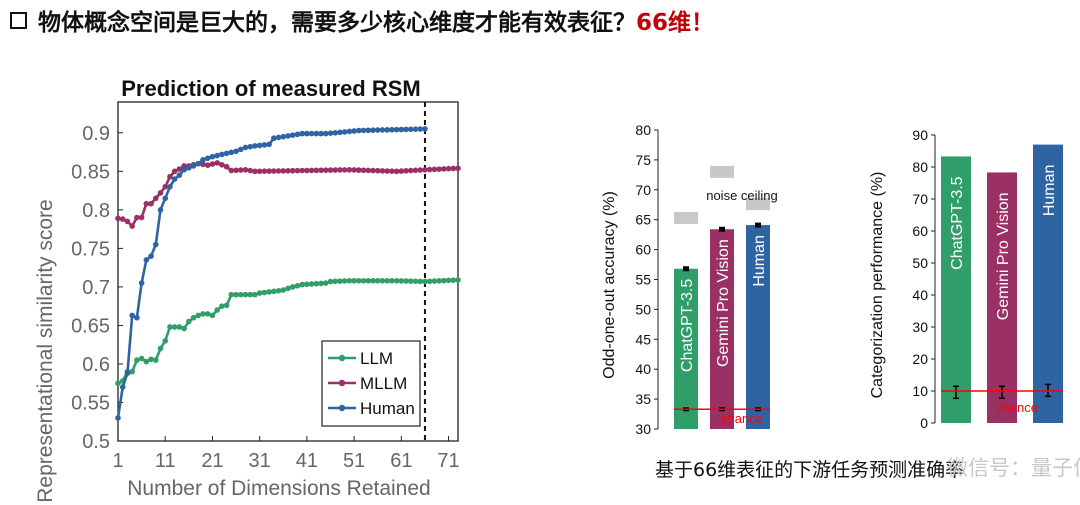 This screenshot has height=505, width=1080. What do you see at coordinates (90, 326) in the screenshot?
I see `y-tick-label: 0.65` at bounding box center [90, 326].